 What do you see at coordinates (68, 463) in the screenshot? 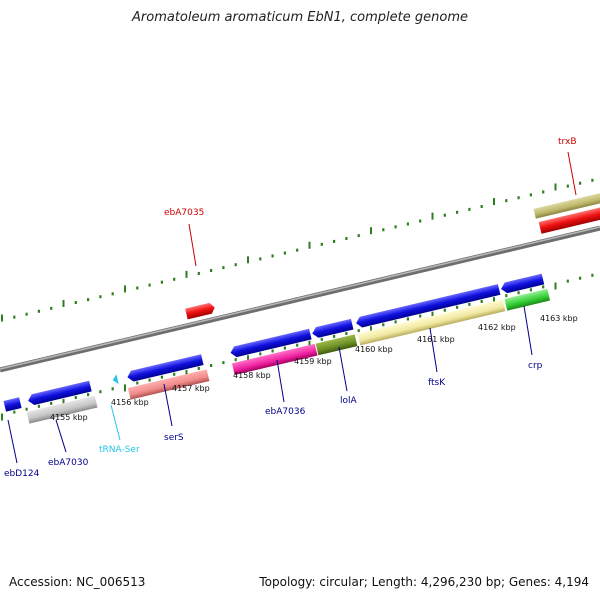
I see `gene-label-ebA7030: ebA7030` at bounding box center [68, 463].